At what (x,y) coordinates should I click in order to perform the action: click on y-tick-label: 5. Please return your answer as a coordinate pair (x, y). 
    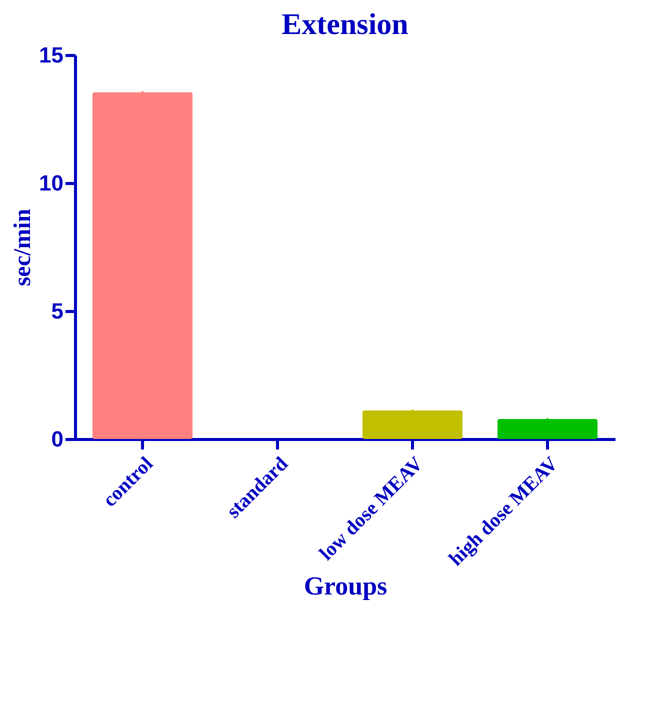
    Looking at the image, I should click on (57, 311).